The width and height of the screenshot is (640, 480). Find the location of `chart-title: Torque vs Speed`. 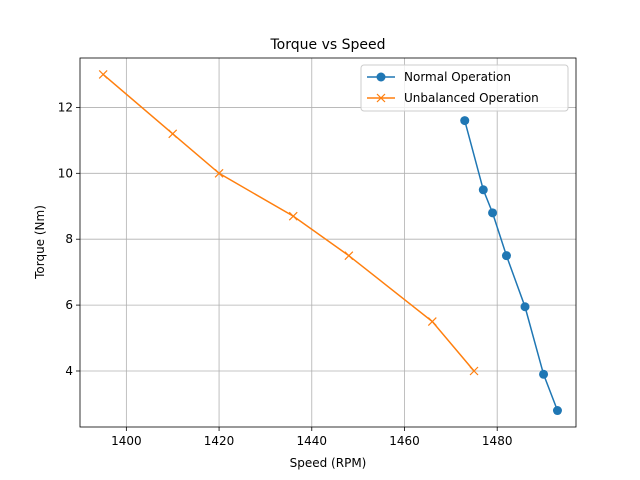

chart-title: Torque vs Speed is located at coordinates (328, 45).